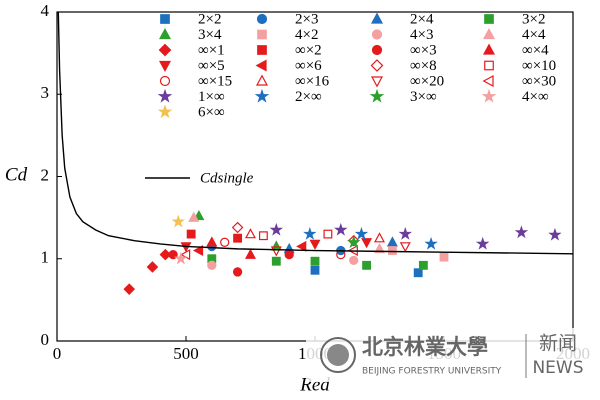 The width and height of the screenshot is (600, 400). I want to click on news-cn: 新闻, so click(558, 344).